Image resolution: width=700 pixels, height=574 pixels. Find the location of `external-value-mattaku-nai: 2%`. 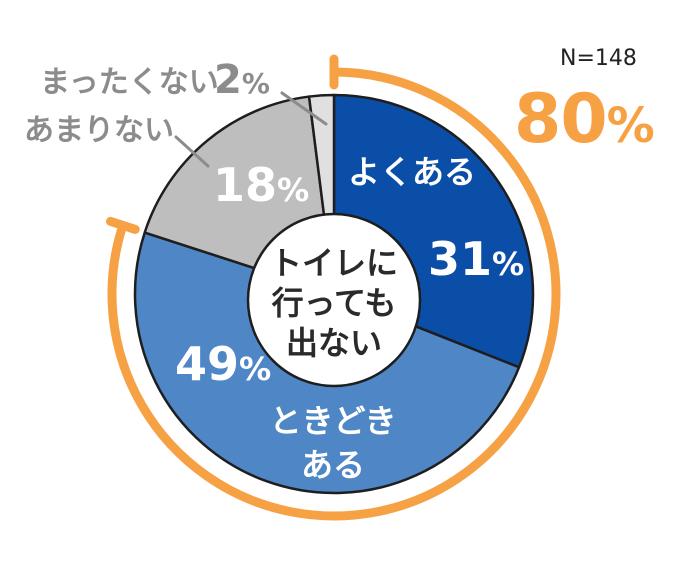

external-value-mattaku-nai: 2% is located at coordinates (242, 80).